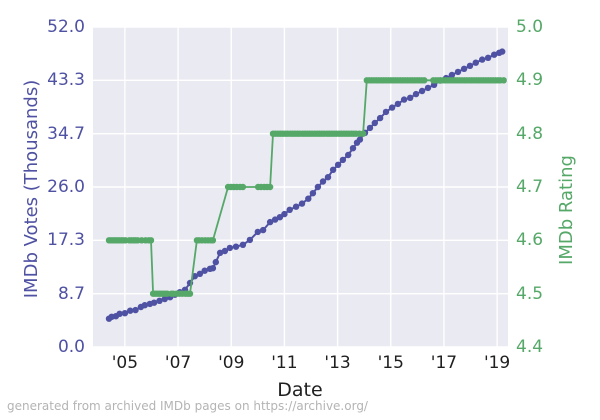  I want to click on y-right-tick-label: 4.5, so click(530, 293).